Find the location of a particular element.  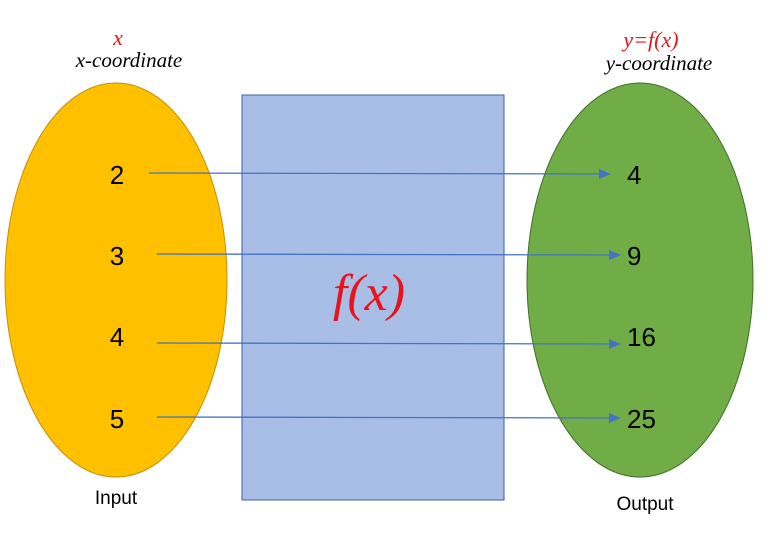

output-value: 9 is located at coordinates (634, 256).